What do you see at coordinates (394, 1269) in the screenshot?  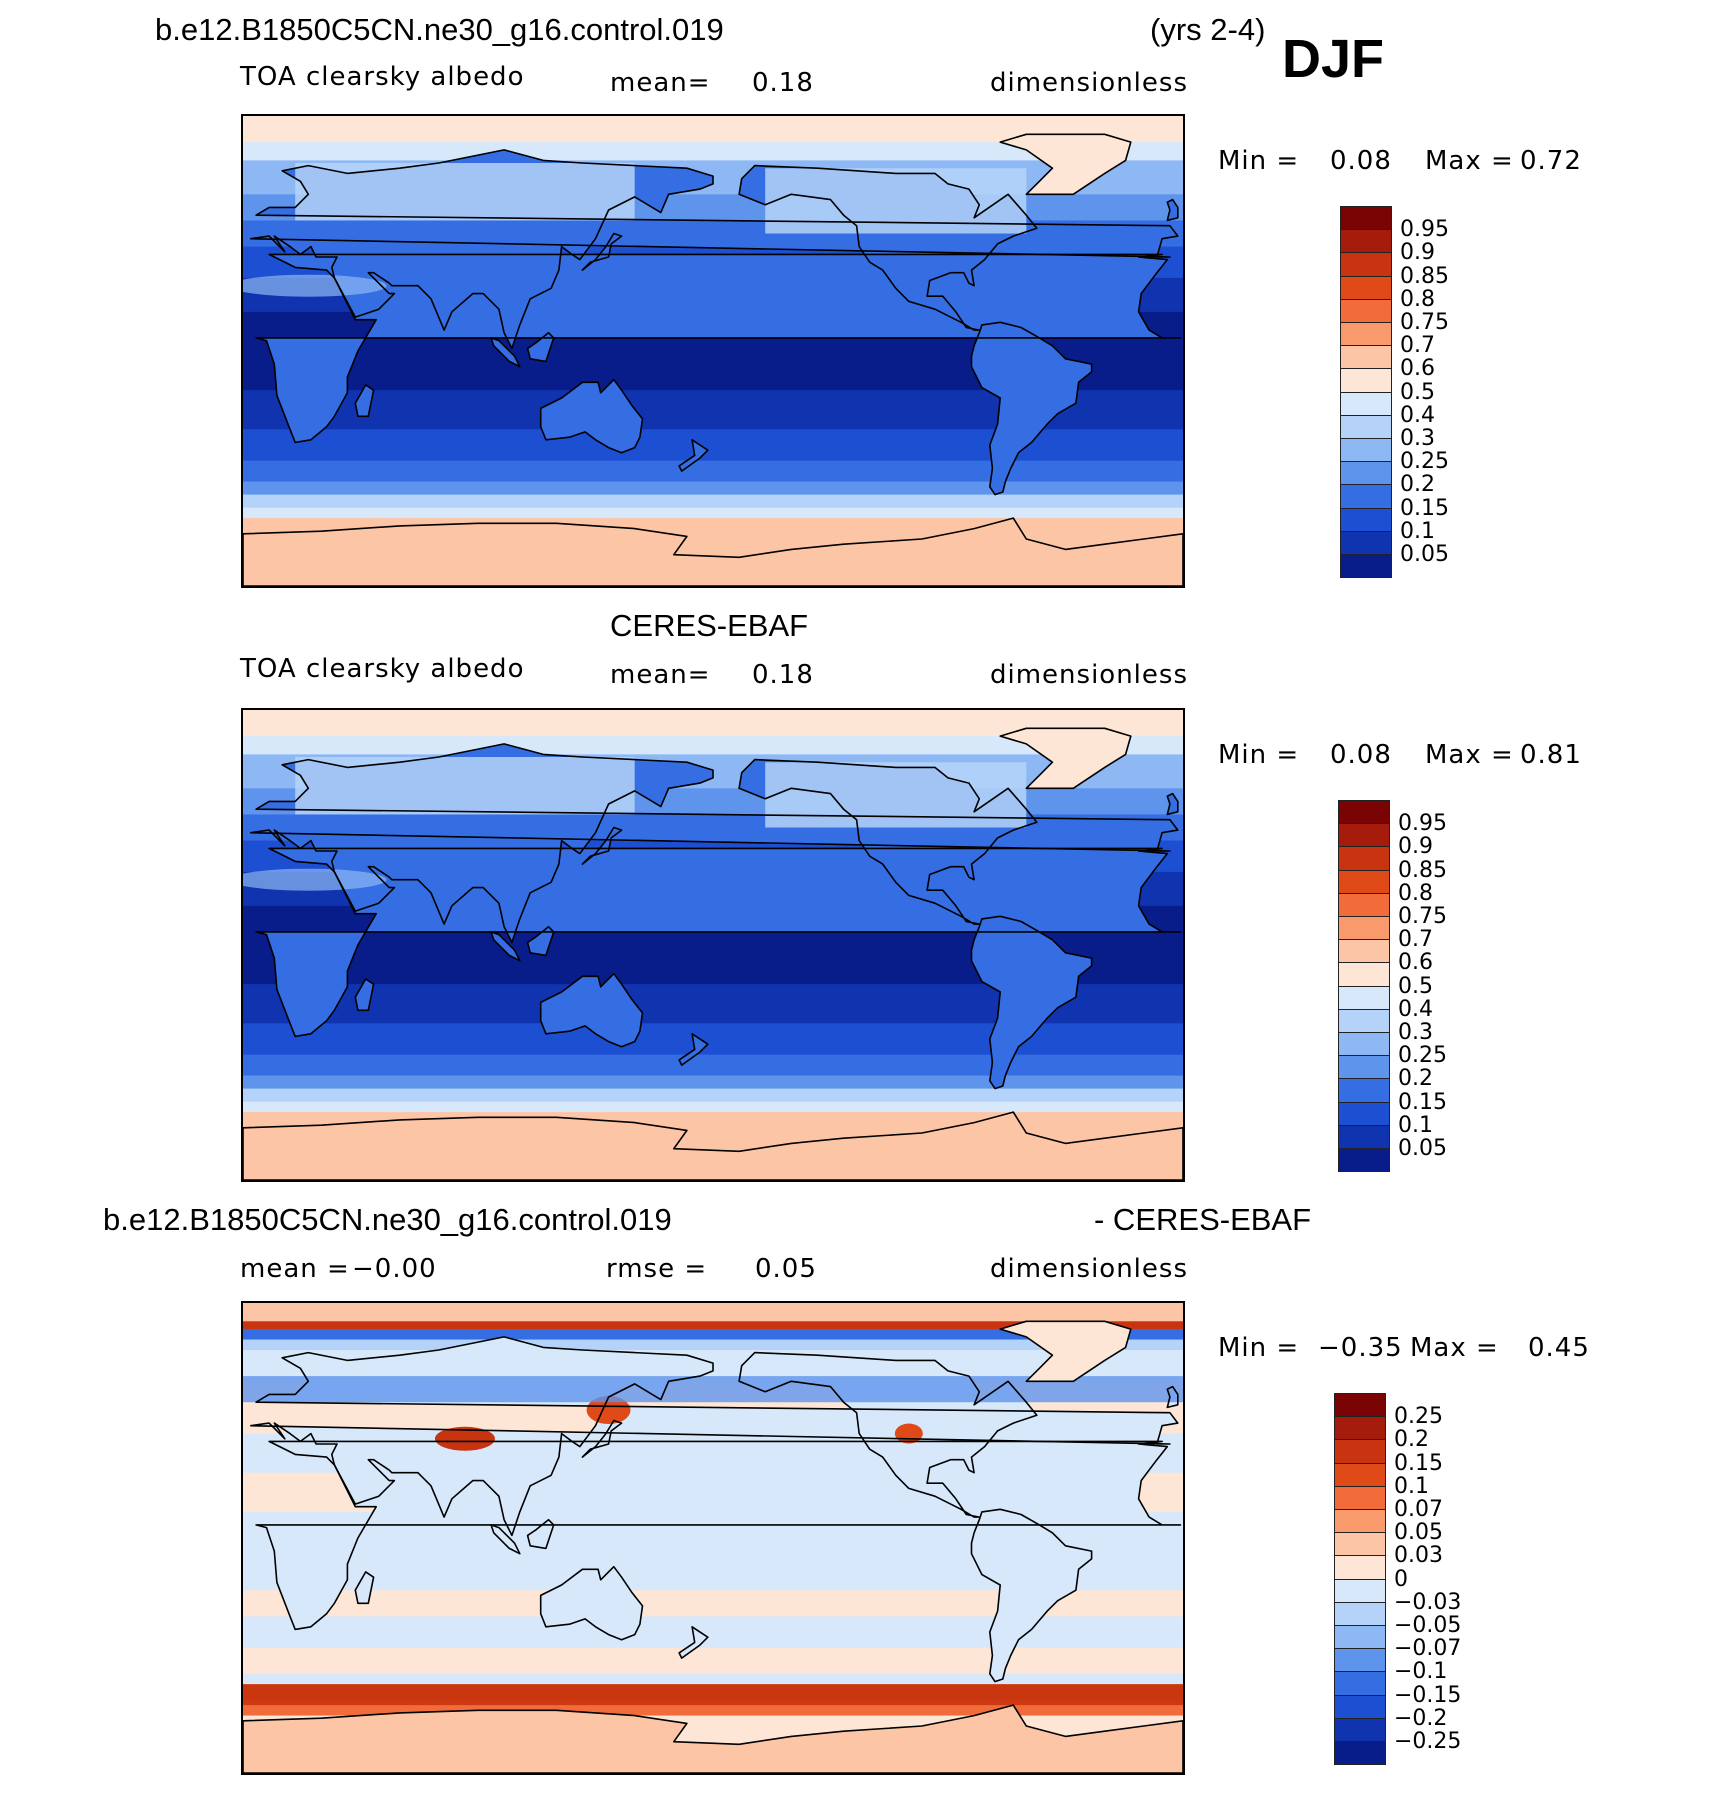 I see `panel3-mean-value: −0.00` at bounding box center [394, 1269].